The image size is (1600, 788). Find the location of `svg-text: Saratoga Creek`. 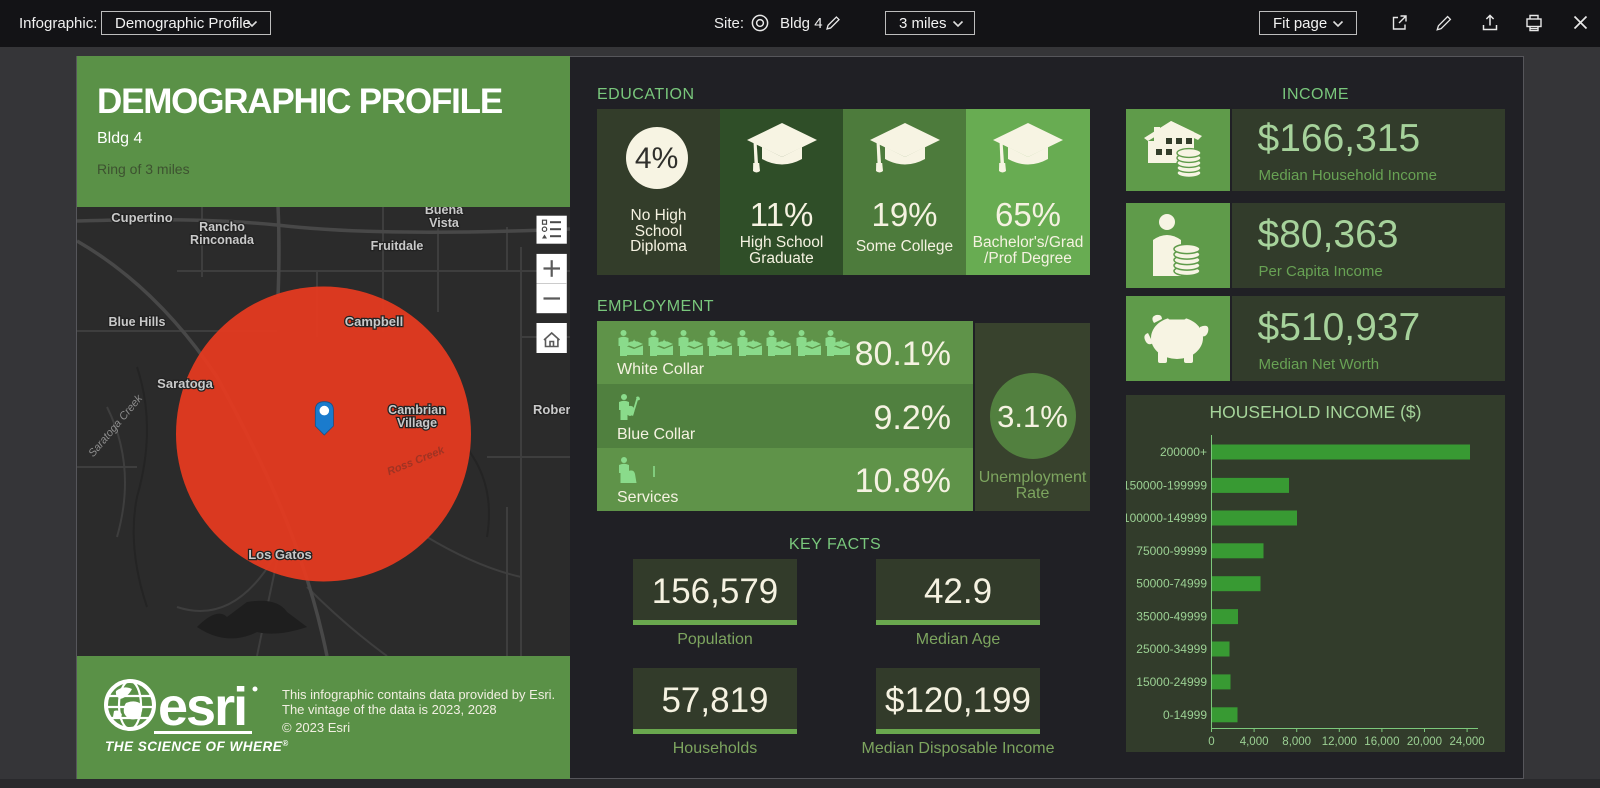

svg-text: Saratoga Creek is located at coordinates (115, 425).